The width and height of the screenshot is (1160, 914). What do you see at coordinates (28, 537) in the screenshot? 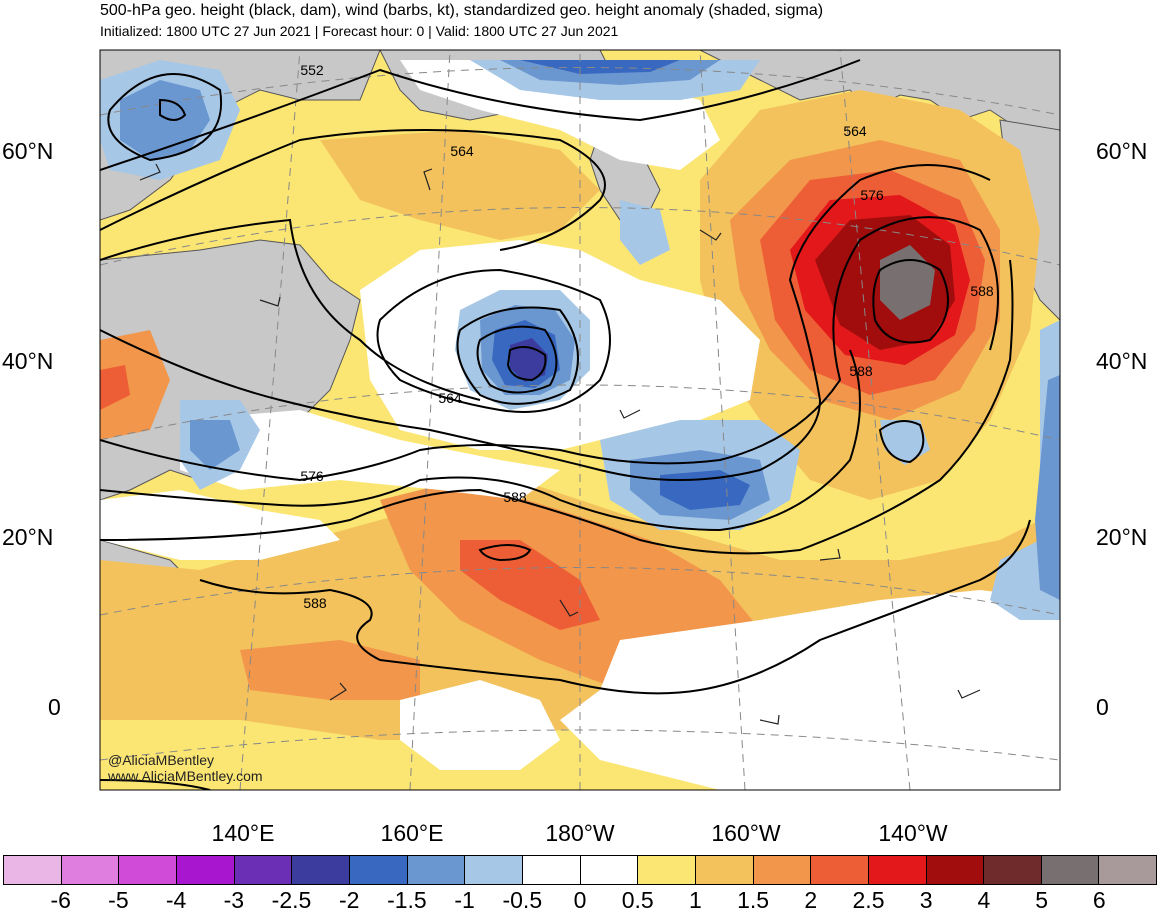
I see `lat-label-left: 20°N` at bounding box center [28, 537].